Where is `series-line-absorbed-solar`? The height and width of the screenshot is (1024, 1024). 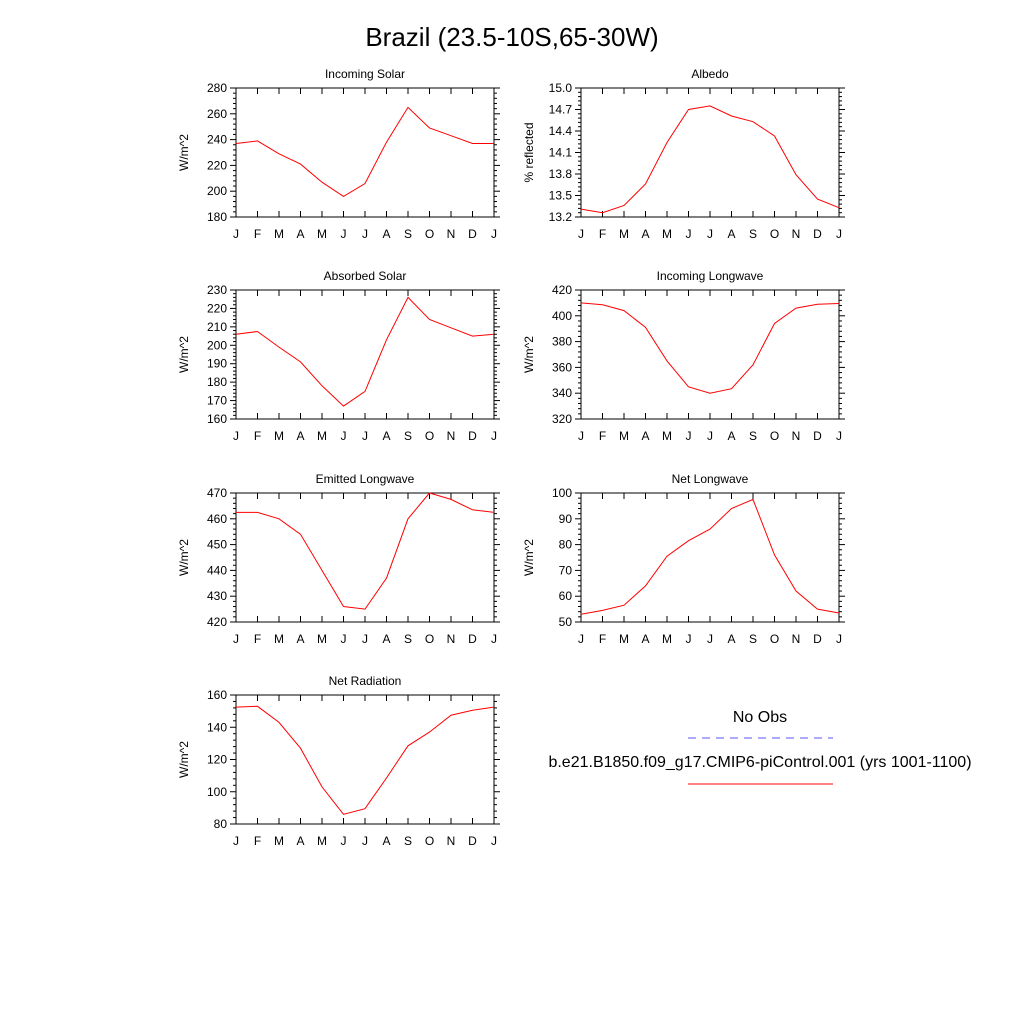 series-line-absorbed-solar is located at coordinates (365, 351).